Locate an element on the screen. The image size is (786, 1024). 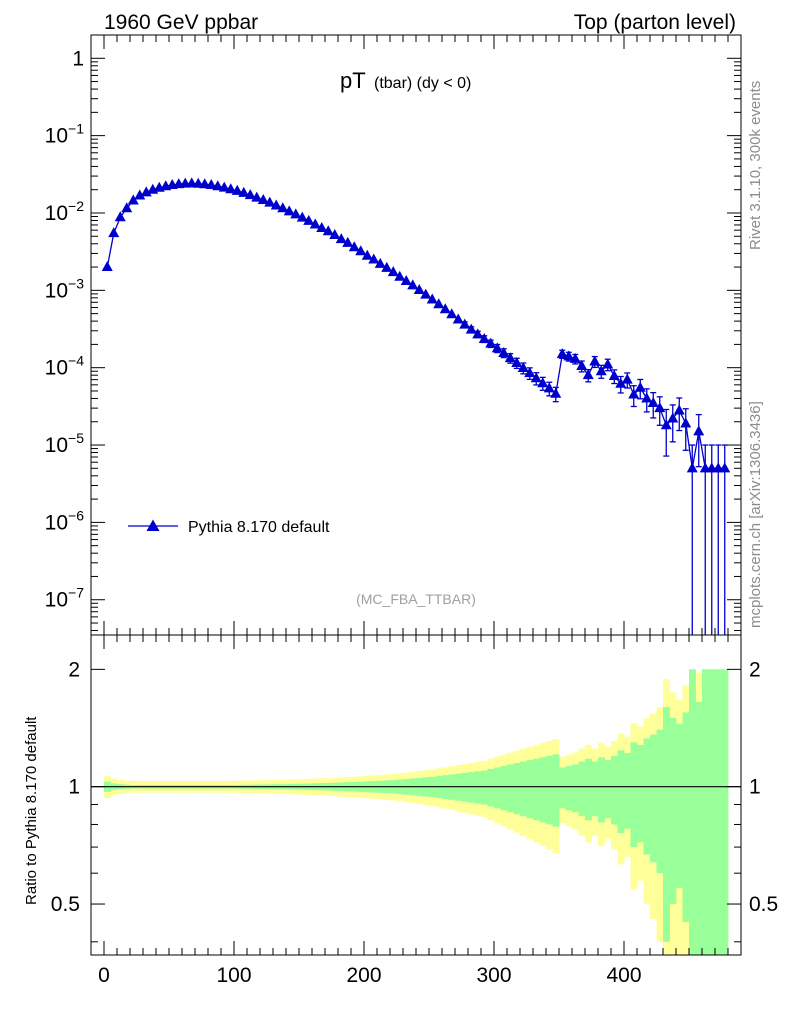
y-tick-label: 10⁻⁴ is located at coordinates (65, 366).